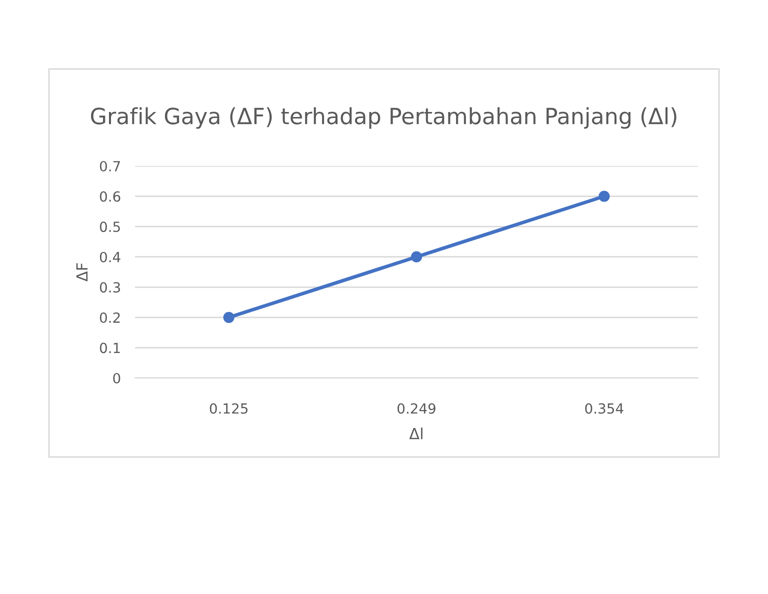  Describe the element at coordinates (110, 166) in the screenshot. I see `y-tick-label: 0.7` at that location.